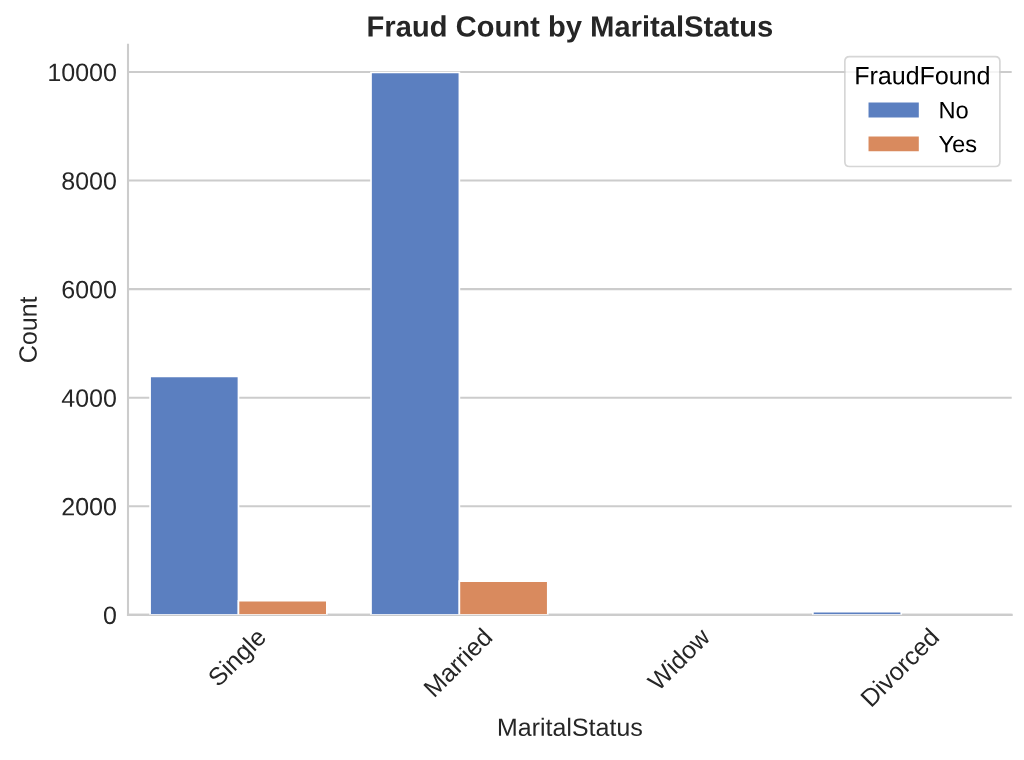  I want to click on x-axis-title: MaritalStatus, so click(570, 727).